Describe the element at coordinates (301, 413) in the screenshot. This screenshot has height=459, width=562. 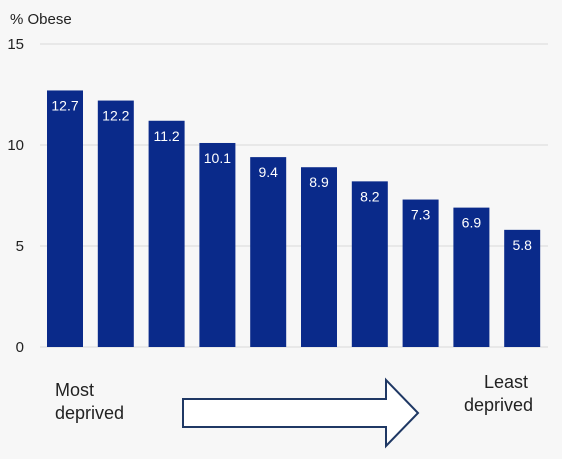
I see `direction-arrow` at that location.